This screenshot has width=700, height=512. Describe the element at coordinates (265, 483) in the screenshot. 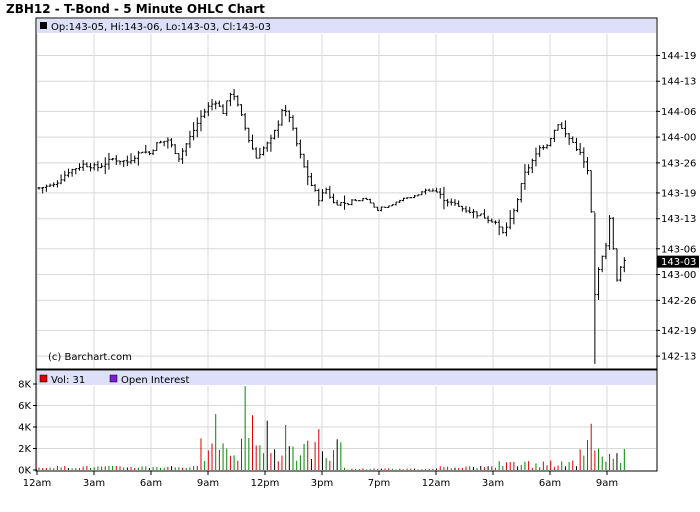

I see `x-tick-label: 12pm` at that location.